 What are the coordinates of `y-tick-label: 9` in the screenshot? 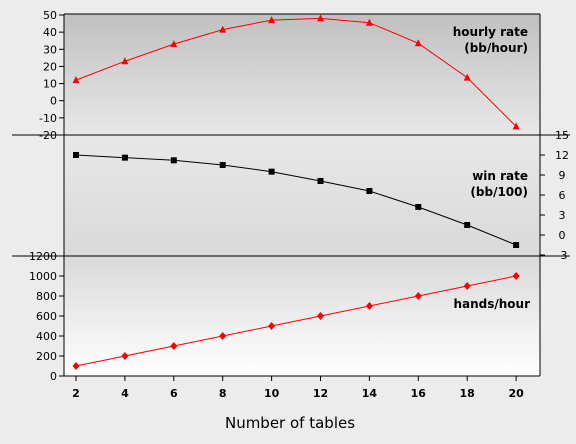 It's located at (562, 175).